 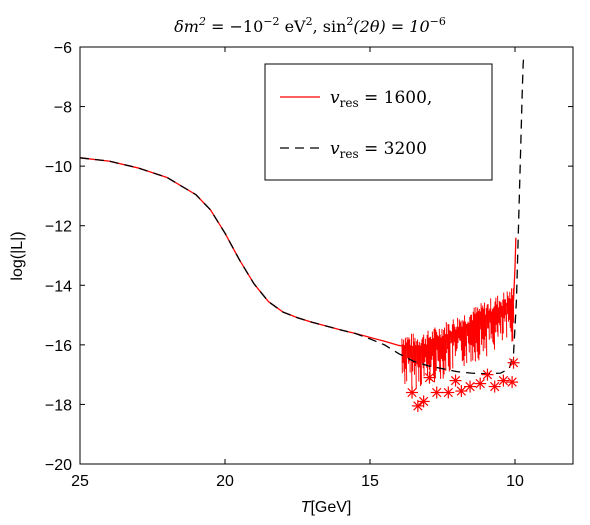 I want to click on series-1600-spikes, so click(x=458, y=339).